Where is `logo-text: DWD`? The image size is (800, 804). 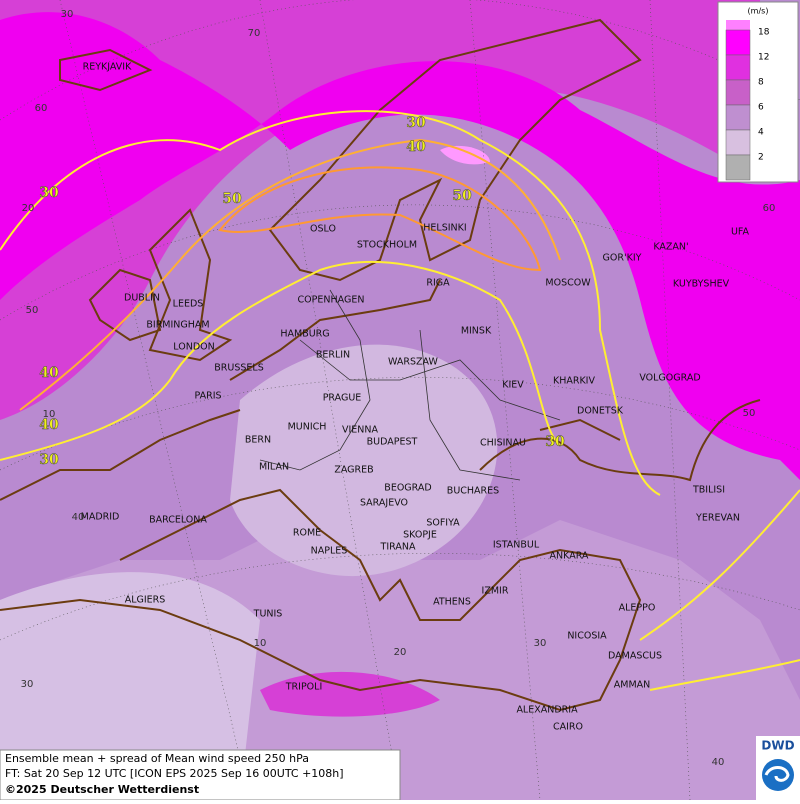
logo-text: DWD is located at coordinates (777, 746).